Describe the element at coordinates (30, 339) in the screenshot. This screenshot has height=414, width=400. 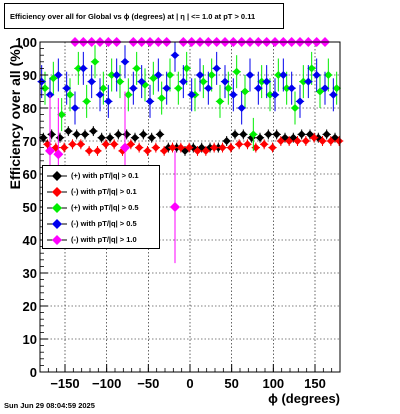
I see `y-tick-label: 10` at that location.